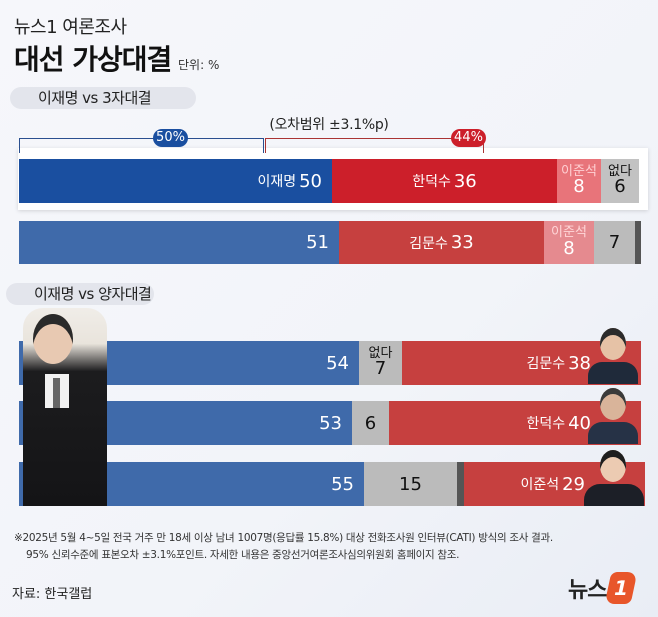  I want to click on segment-none: 6, so click(370, 423).